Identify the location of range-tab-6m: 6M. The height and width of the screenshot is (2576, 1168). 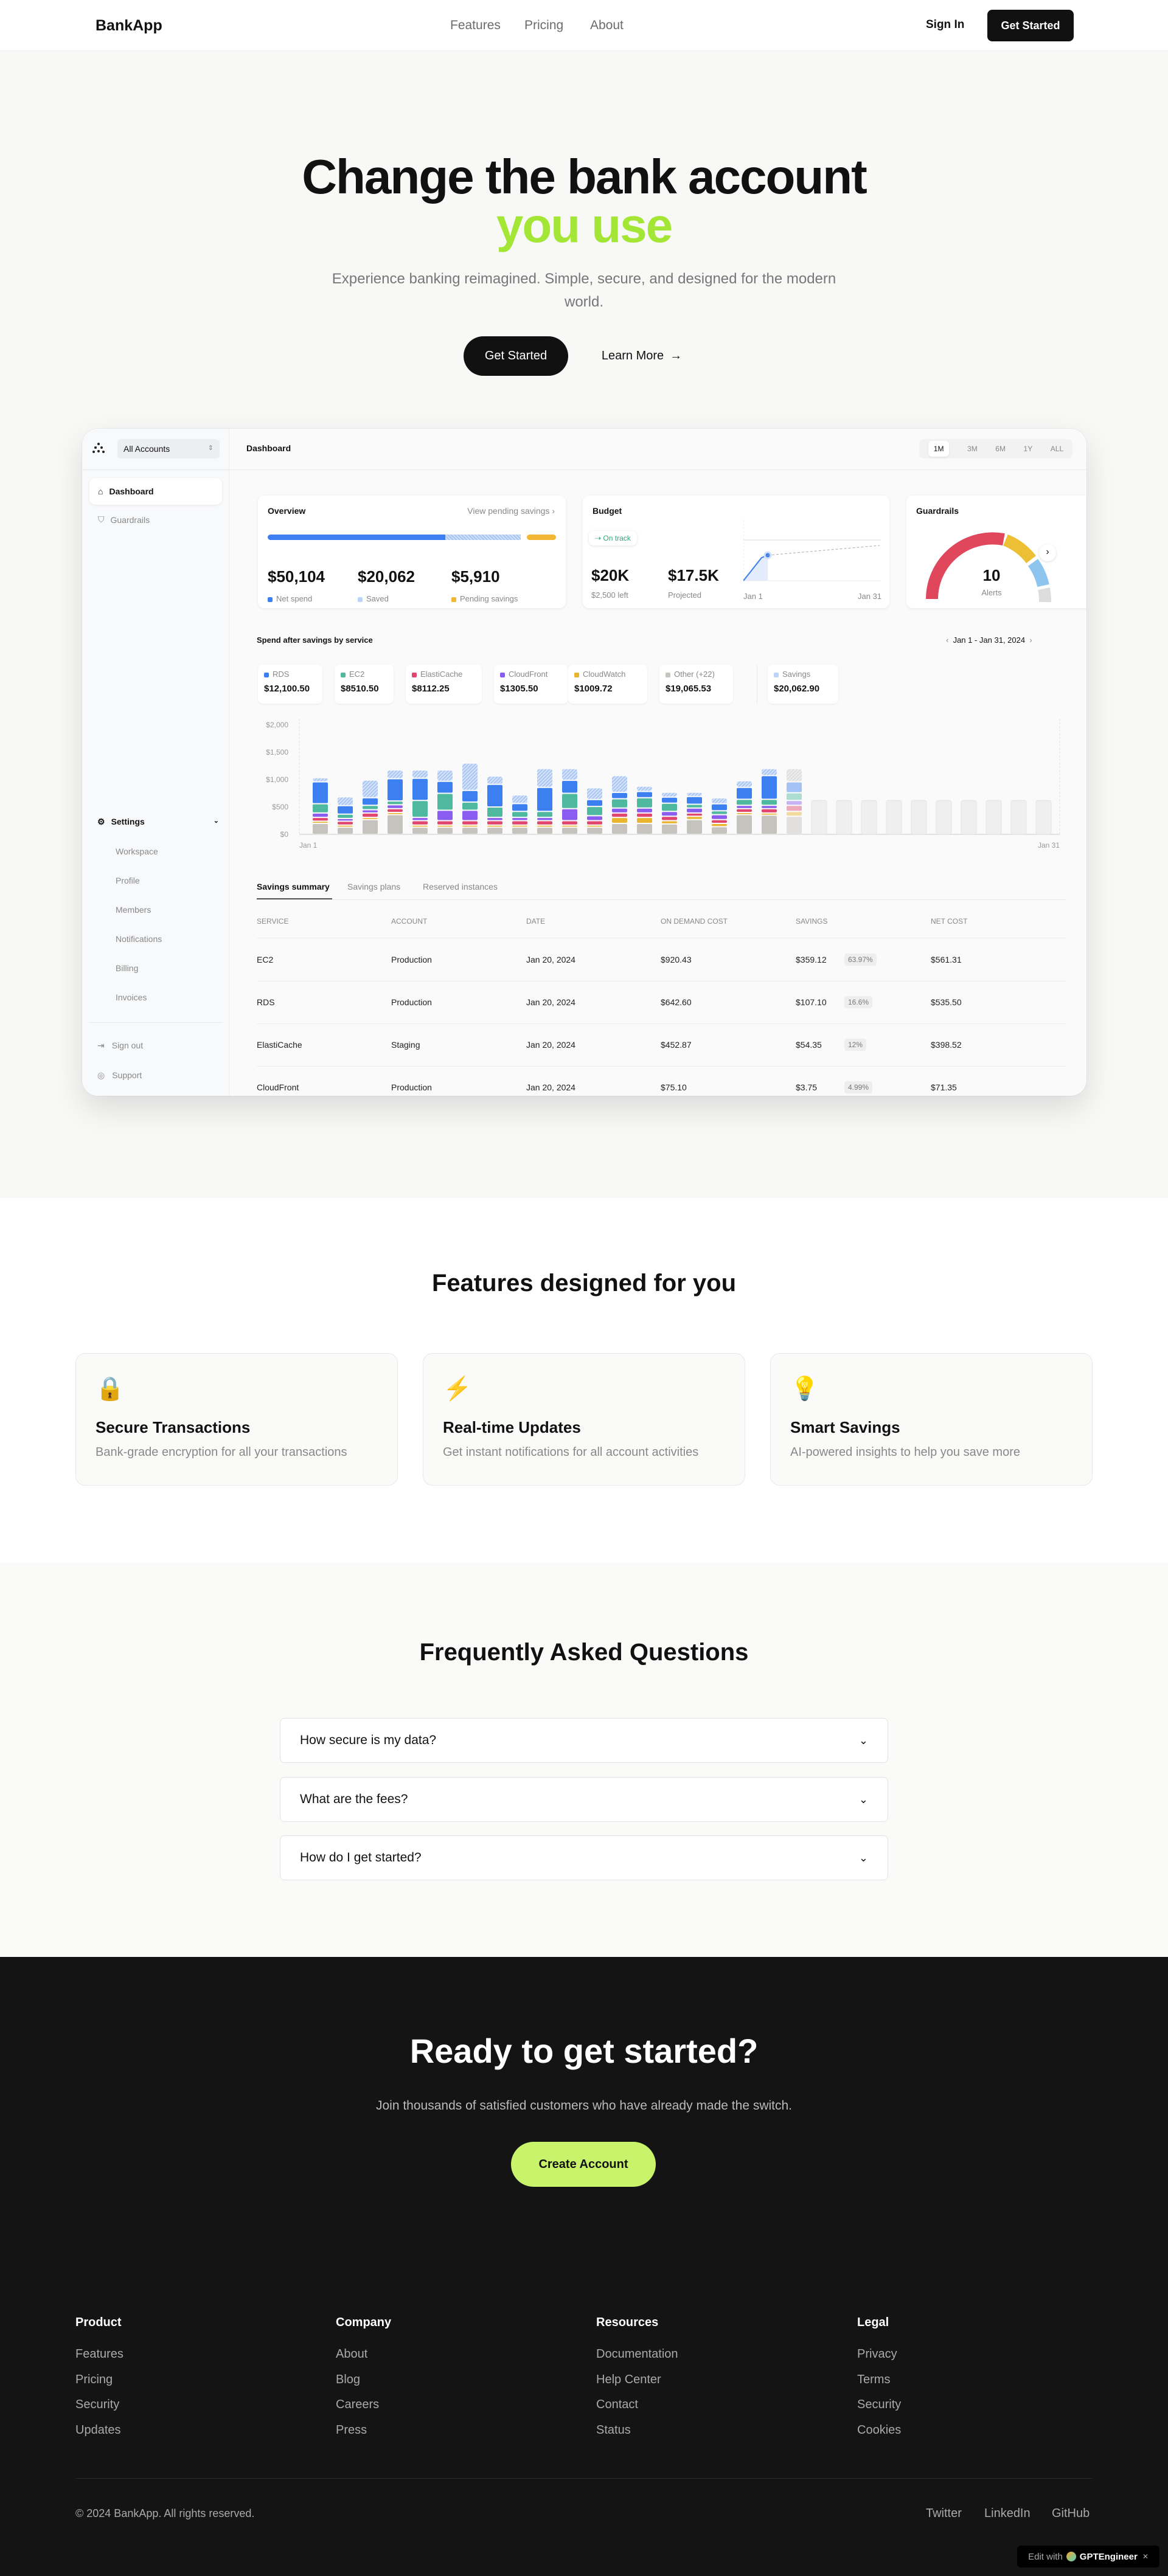
(1000, 449).